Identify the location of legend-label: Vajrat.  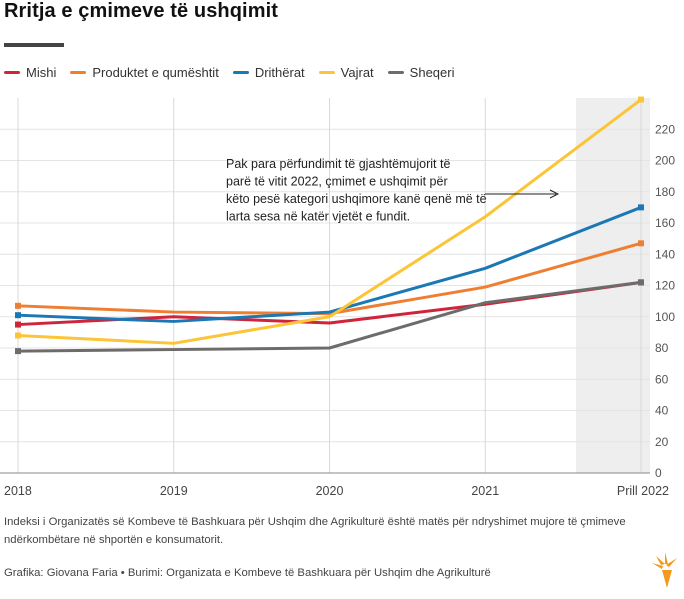
(357, 72).